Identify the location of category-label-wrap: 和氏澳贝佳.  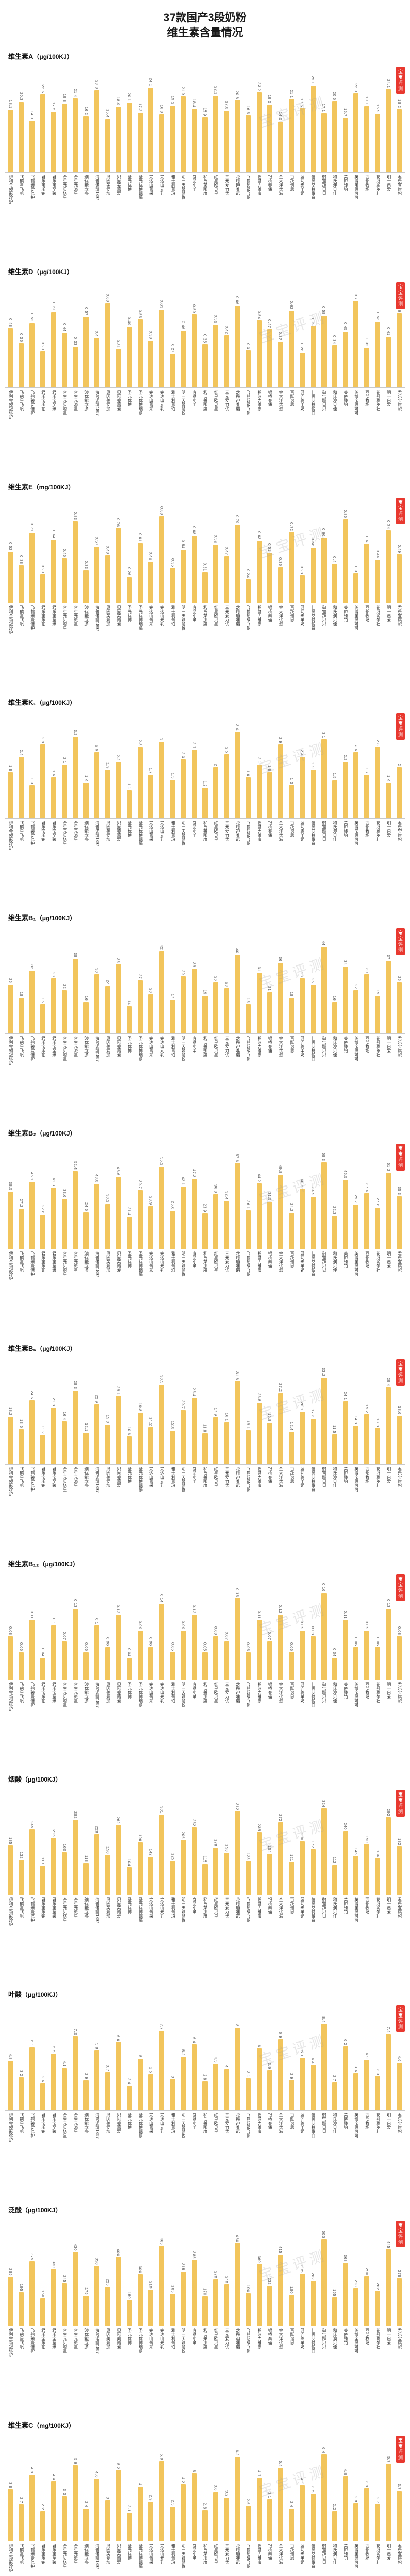
(334, 856).